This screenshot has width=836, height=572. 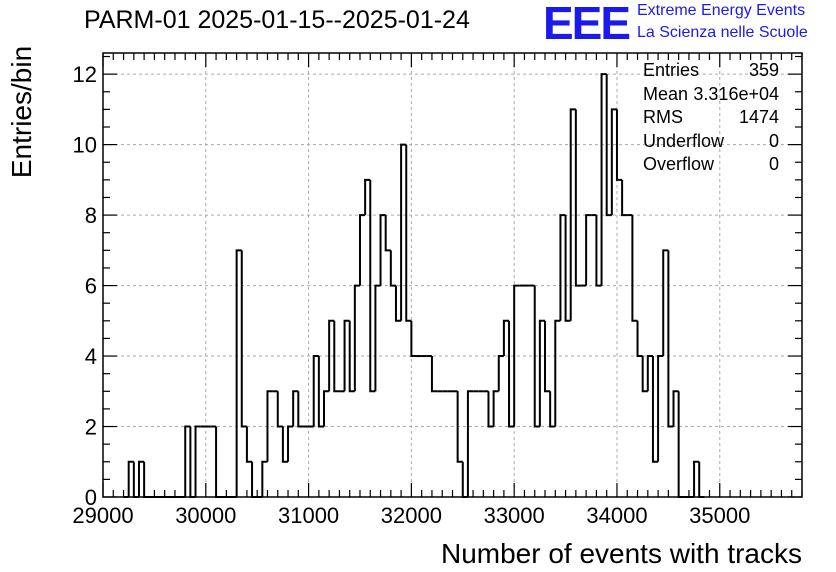 I want to click on logo-line-2: La Scienza nelle Scuole, so click(x=722, y=32).